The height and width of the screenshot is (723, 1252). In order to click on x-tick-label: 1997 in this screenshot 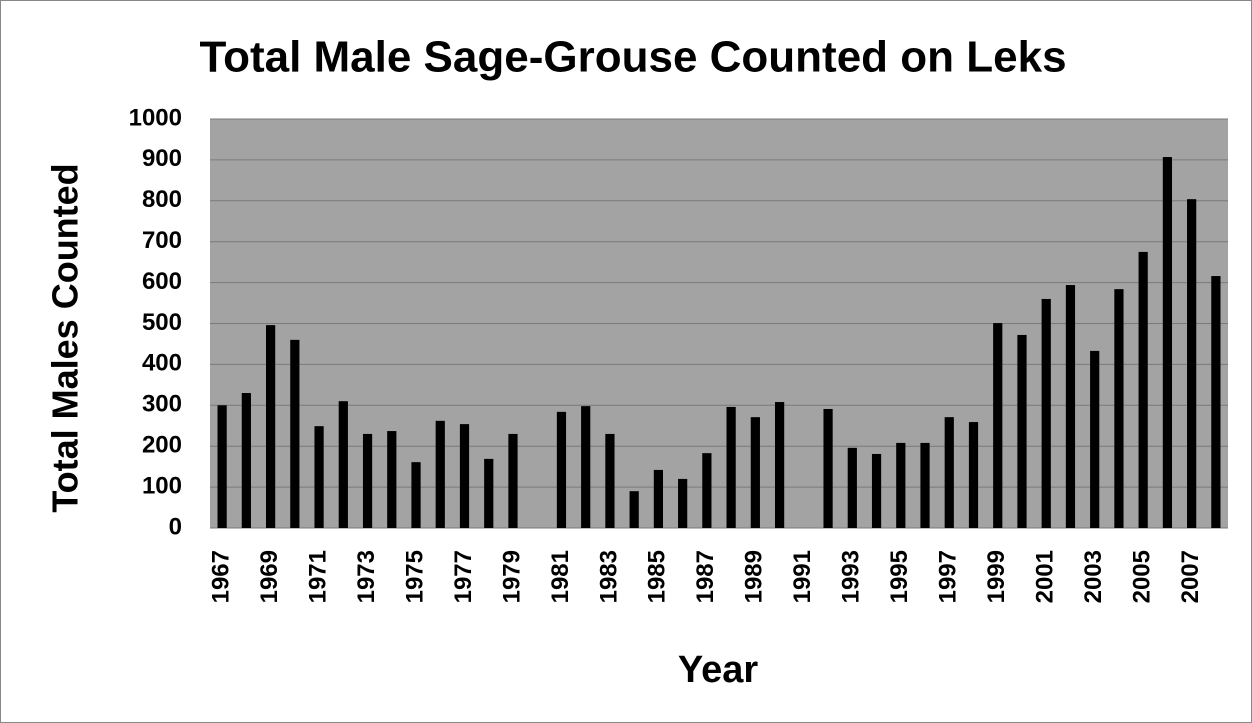, I will do `click(948, 576)`.